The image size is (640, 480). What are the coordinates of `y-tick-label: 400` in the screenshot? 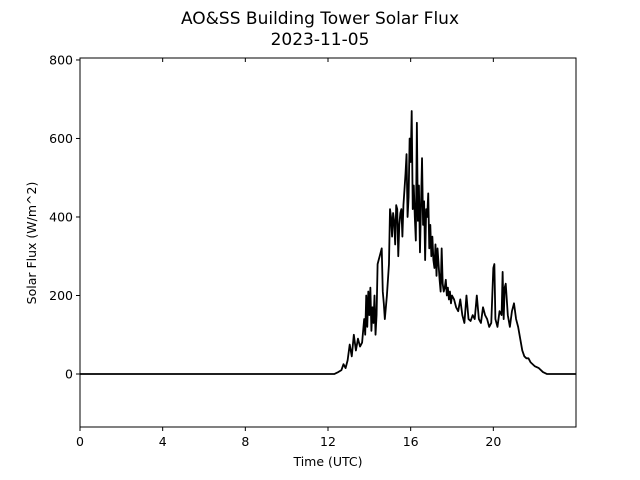 It's located at (61, 216).